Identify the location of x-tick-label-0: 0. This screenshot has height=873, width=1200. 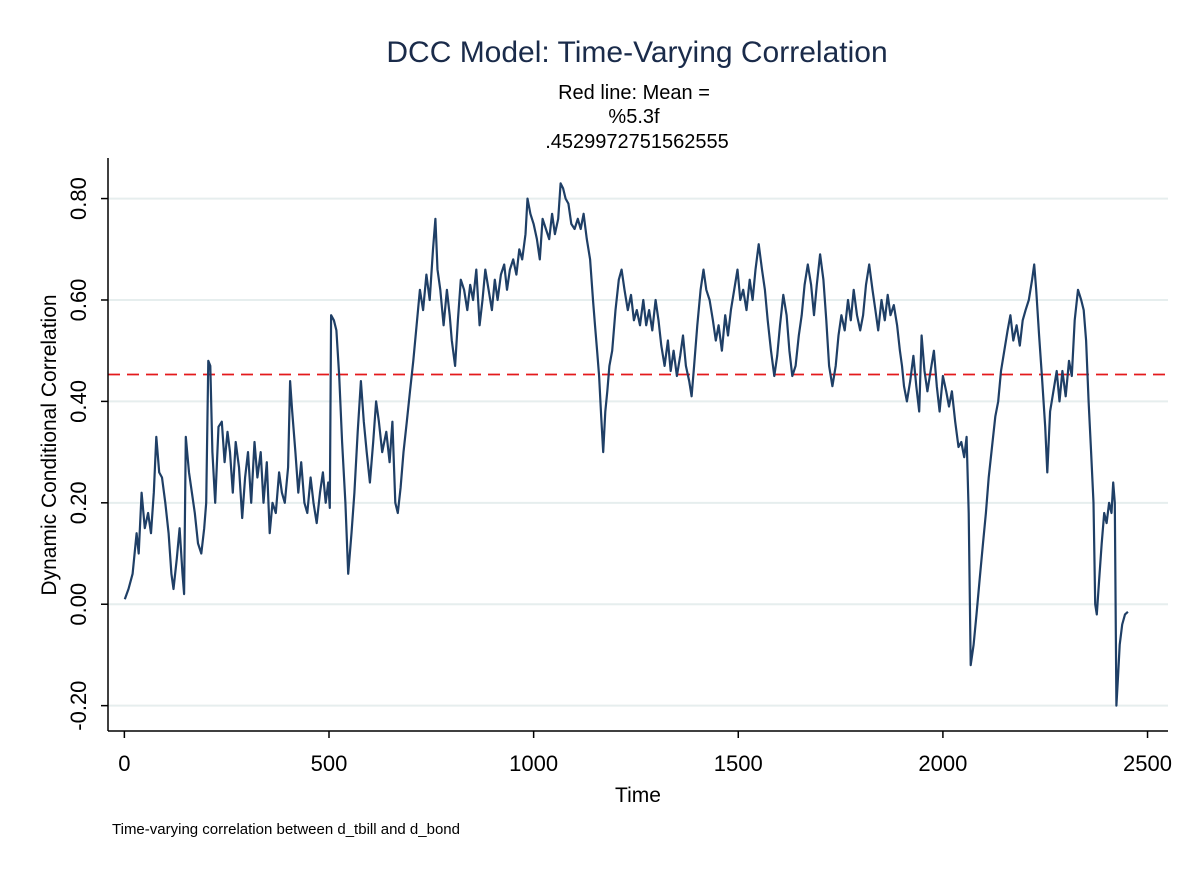
(124, 763).